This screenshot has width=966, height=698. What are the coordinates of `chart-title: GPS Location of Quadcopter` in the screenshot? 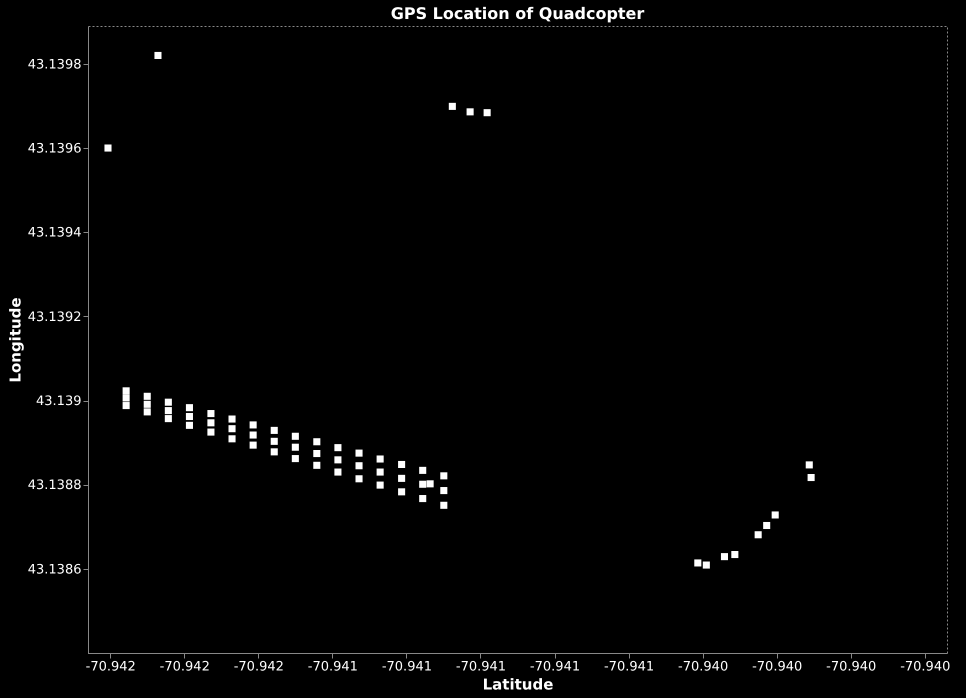 It's located at (517, 13).